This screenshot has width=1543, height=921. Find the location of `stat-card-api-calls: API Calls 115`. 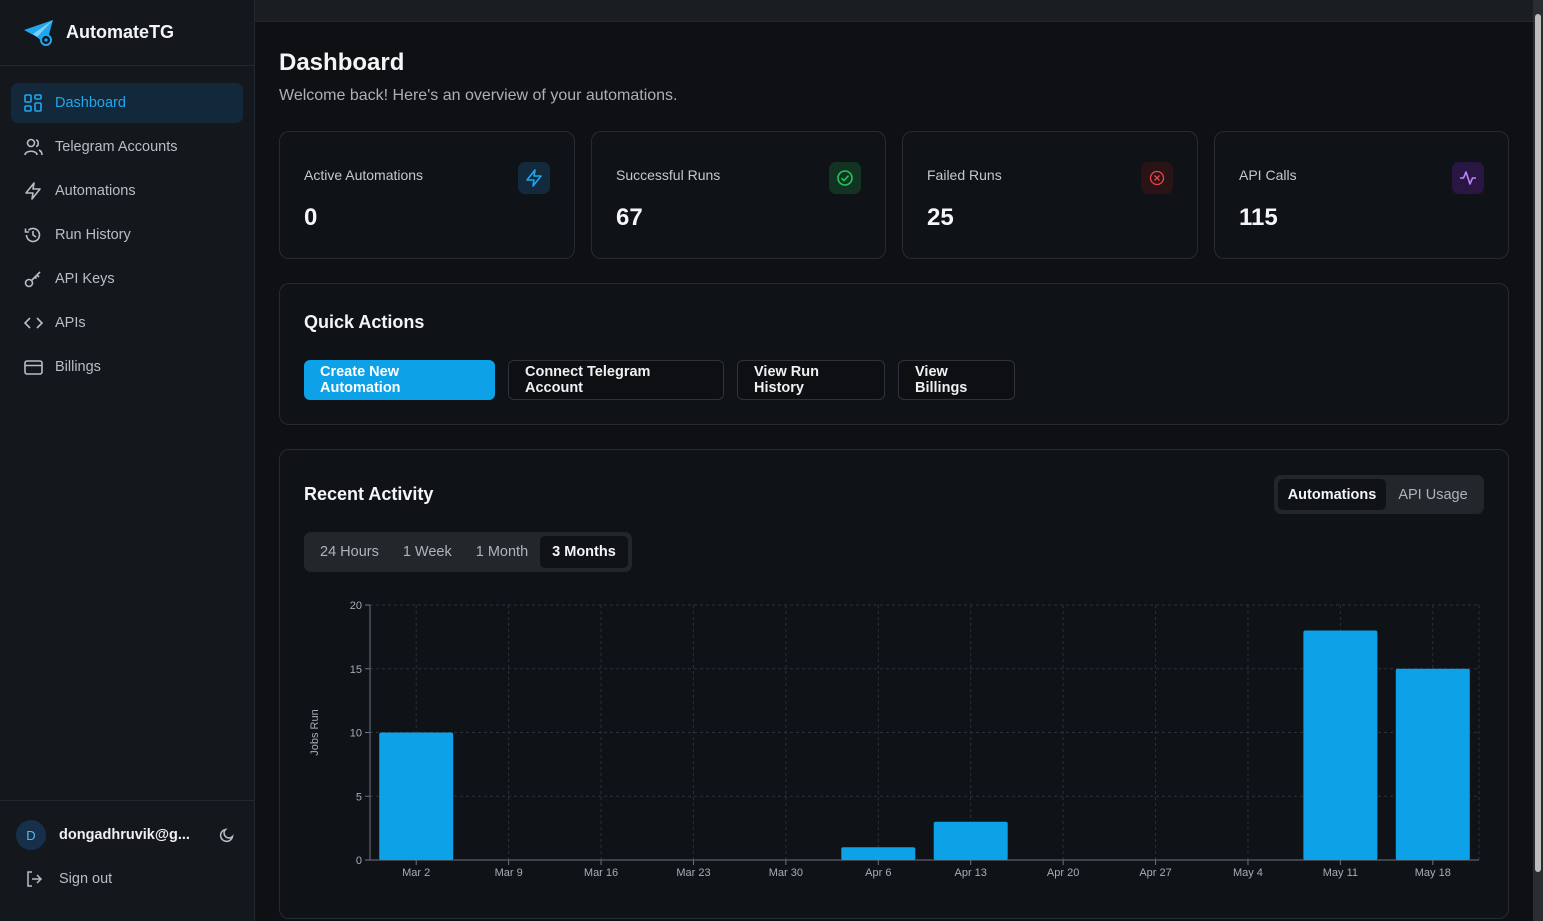

stat-card-api-calls: API Calls 115 is located at coordinates (1361, 195).